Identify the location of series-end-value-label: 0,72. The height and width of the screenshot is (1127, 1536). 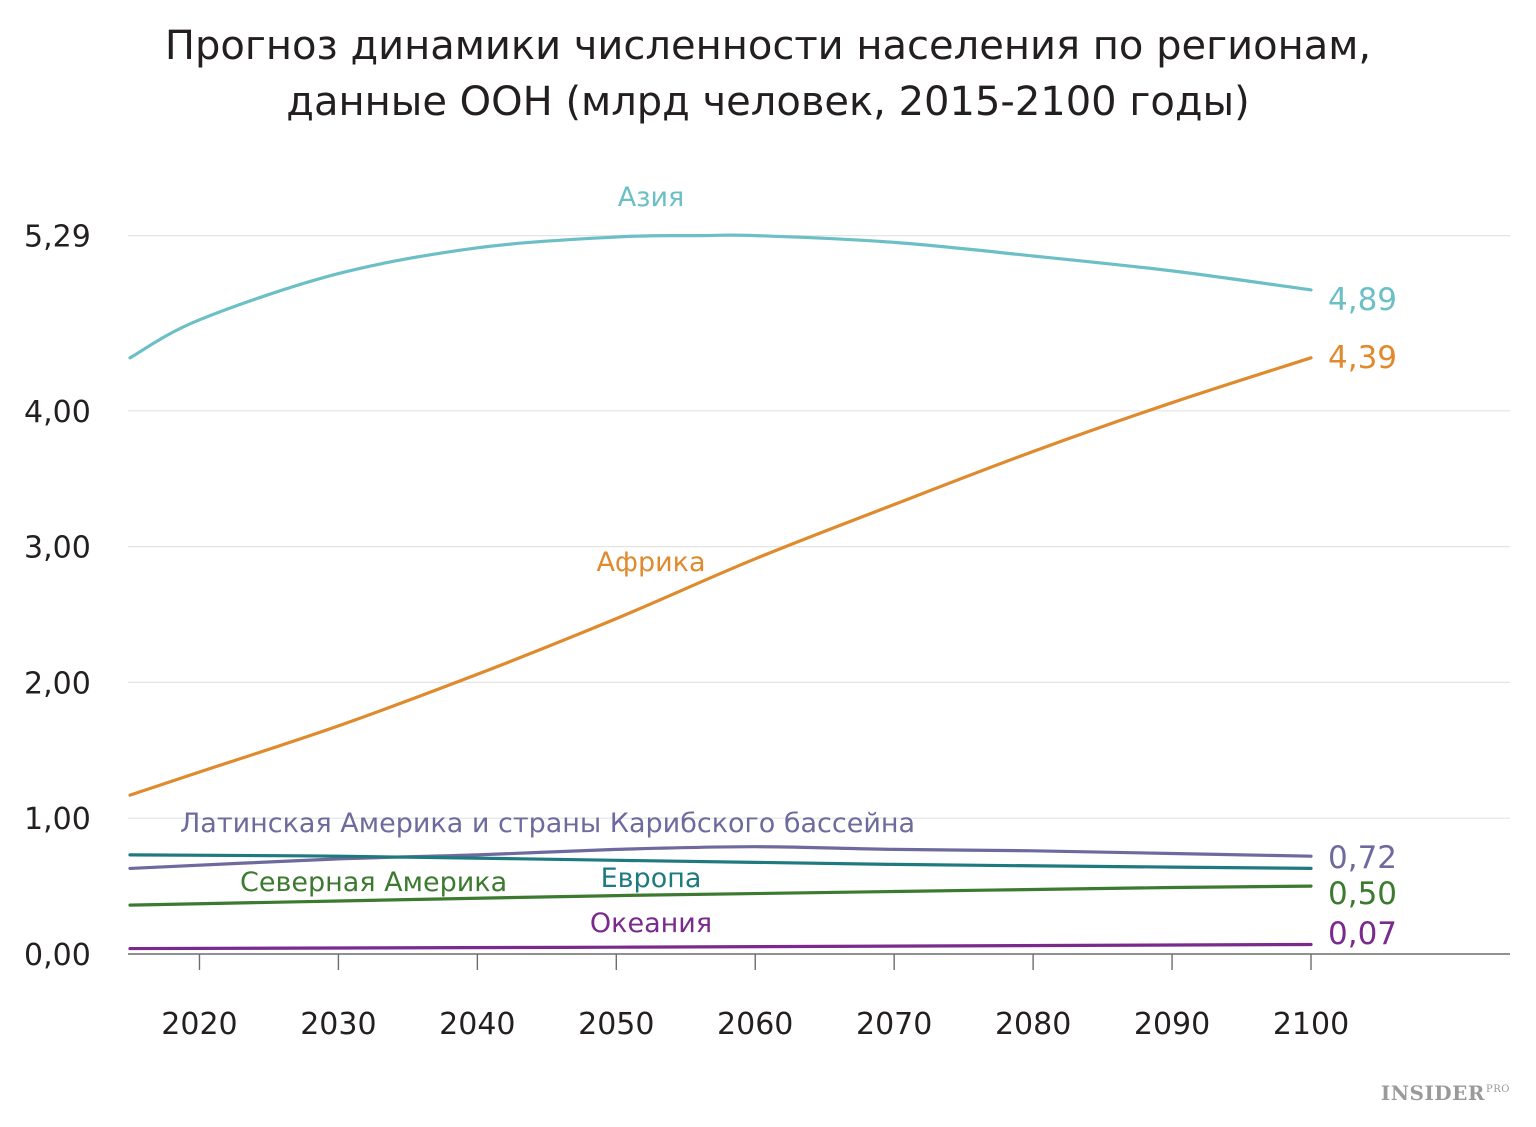
(1362, 858).